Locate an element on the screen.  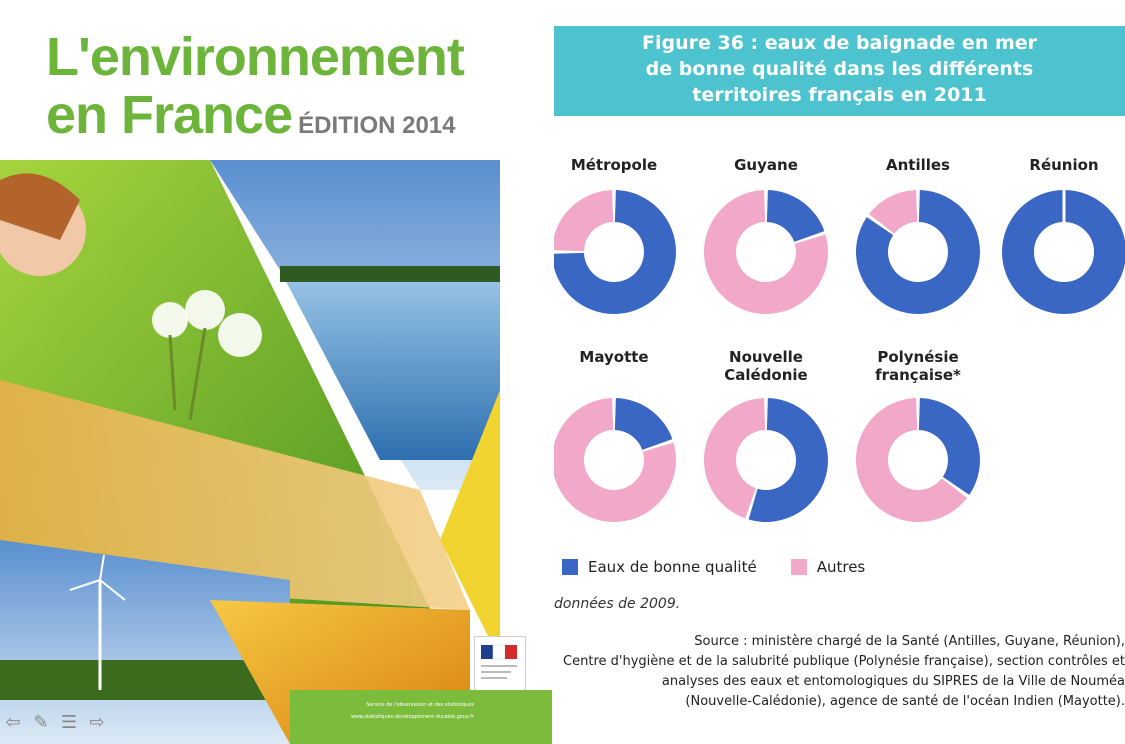
legend-item-good: Eaux de bonne qualité is located at coordinates (659, 567).